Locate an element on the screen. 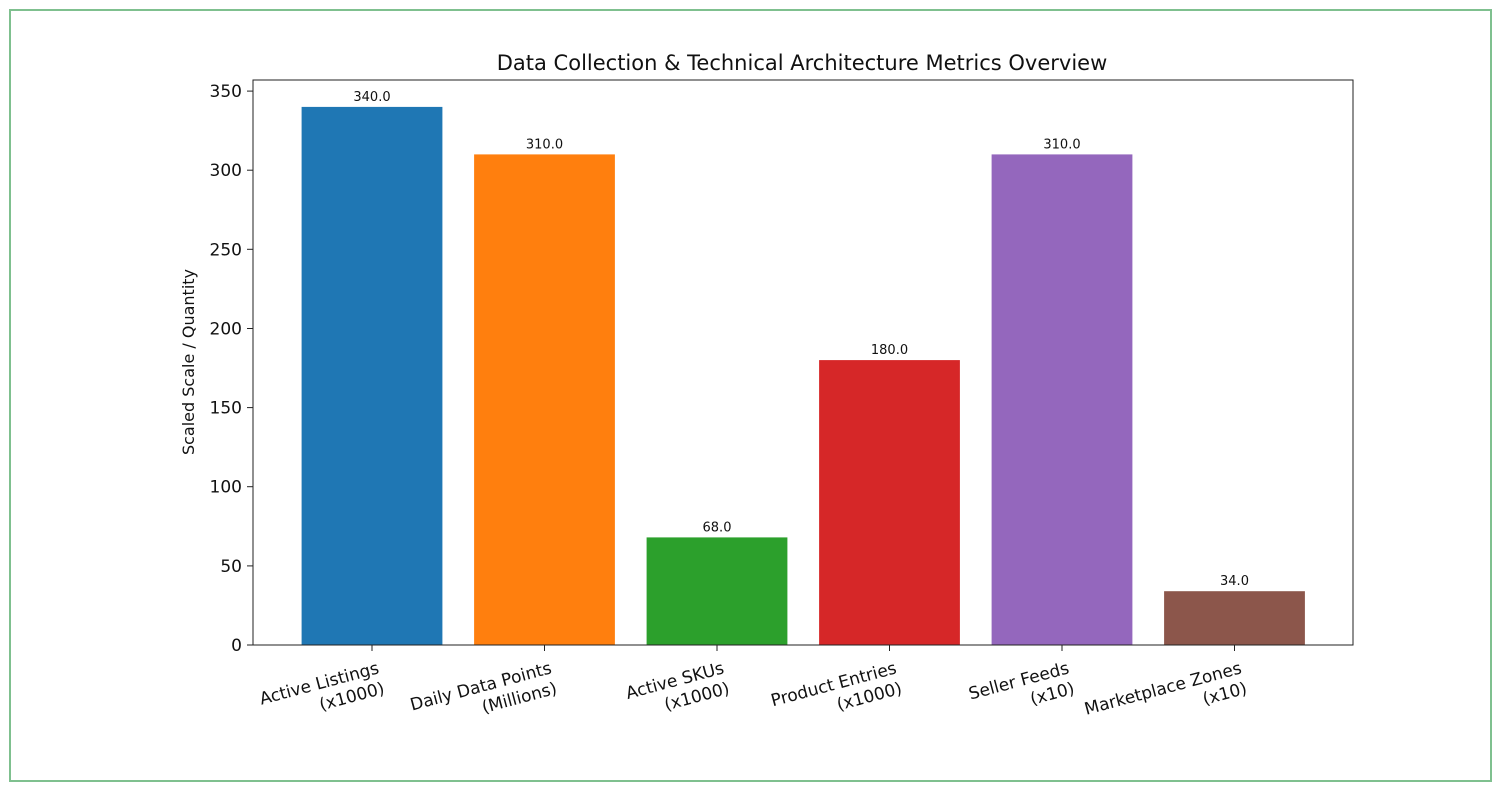 This screenshot has width=1503, height=793. y-tick-label: 150 is located at coordinates (226, 409).